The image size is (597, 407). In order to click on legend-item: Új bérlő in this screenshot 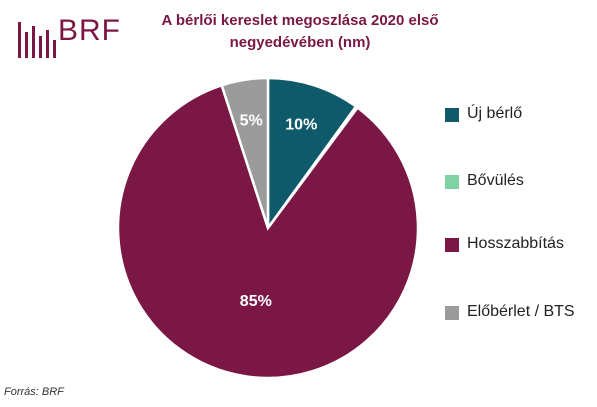, I will do `click(515, 115)`.